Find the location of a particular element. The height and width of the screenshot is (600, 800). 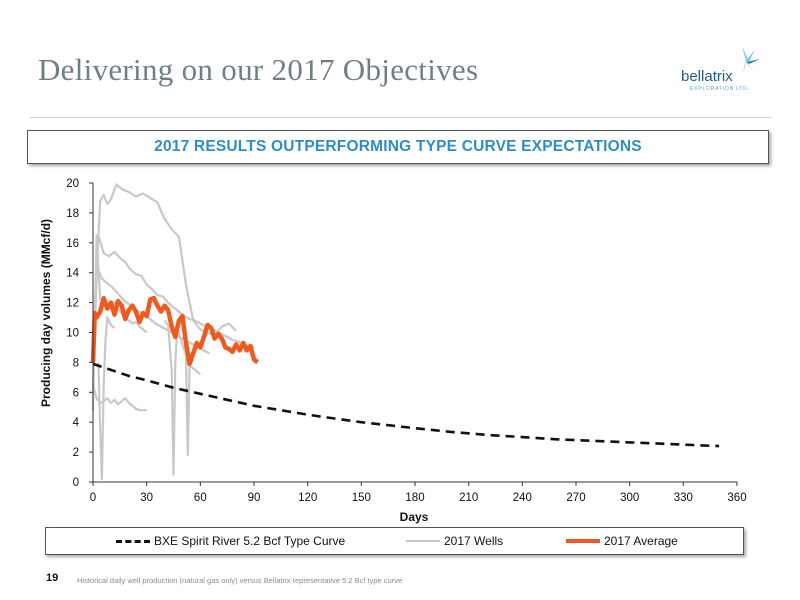

legend-item-average: 2017 Average is located at coordinates (622, 541).